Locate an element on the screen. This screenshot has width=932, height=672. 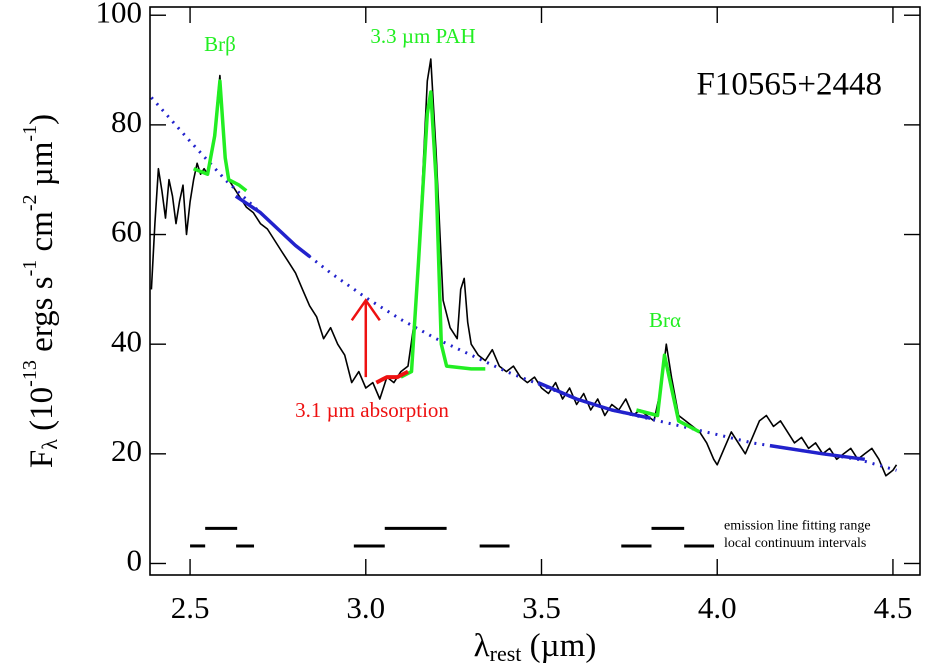
x-tick-label: 3.0 is located at coordinates (365, 607).